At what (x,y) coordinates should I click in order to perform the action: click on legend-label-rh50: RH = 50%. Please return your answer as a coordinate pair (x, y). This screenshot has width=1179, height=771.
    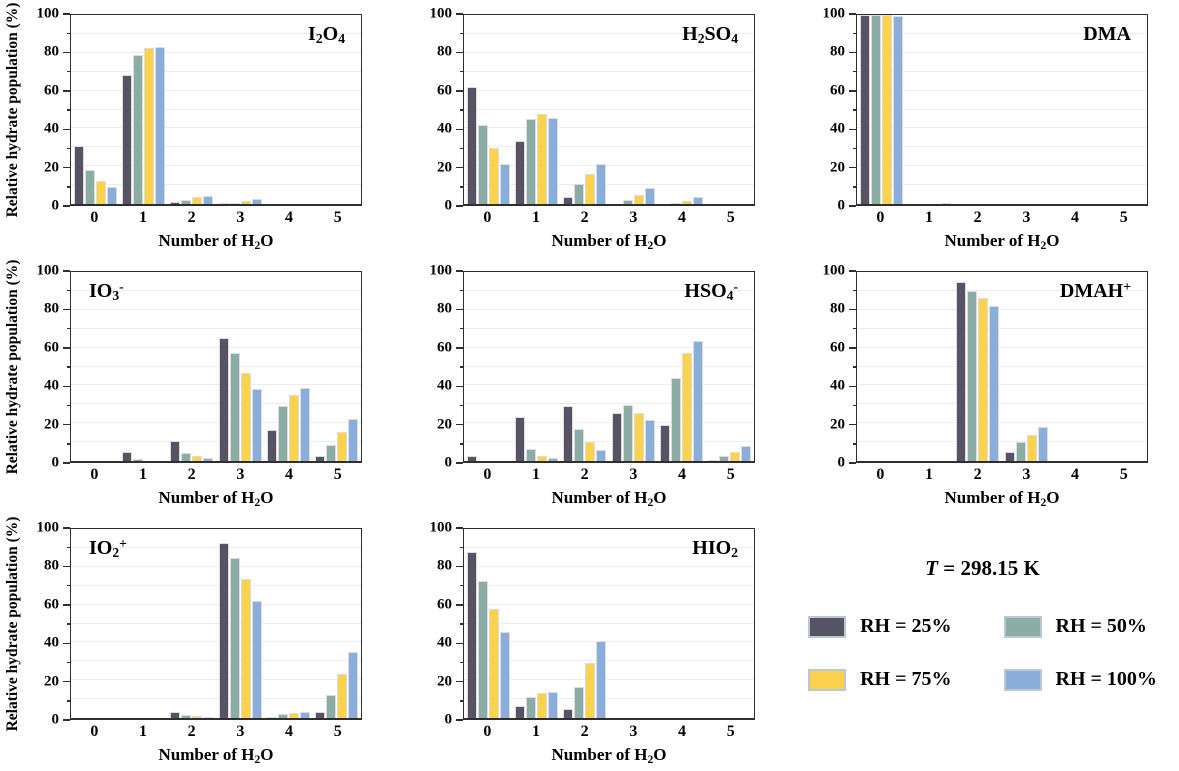
    Looking at the image, I should click on (1101, 626).